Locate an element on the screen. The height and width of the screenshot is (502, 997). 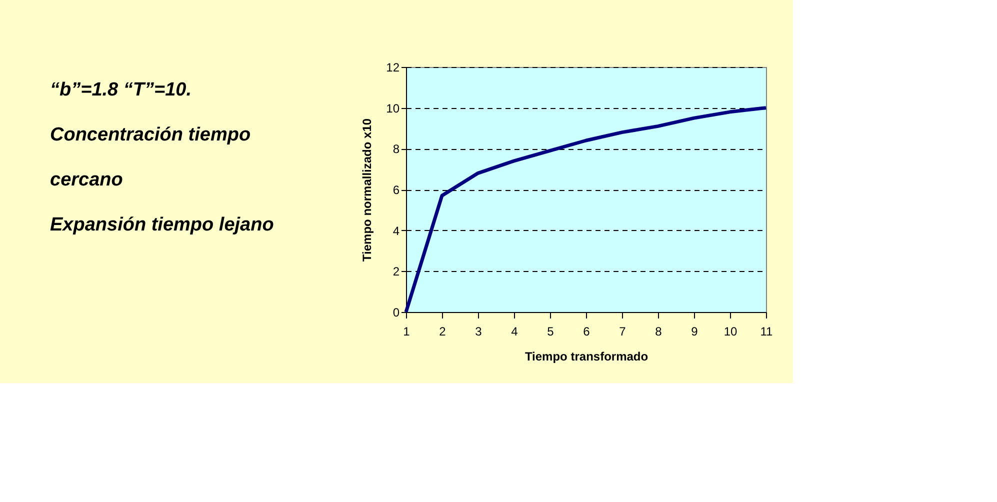
x-tick-label: 8 is located at coordinates (658, 331).